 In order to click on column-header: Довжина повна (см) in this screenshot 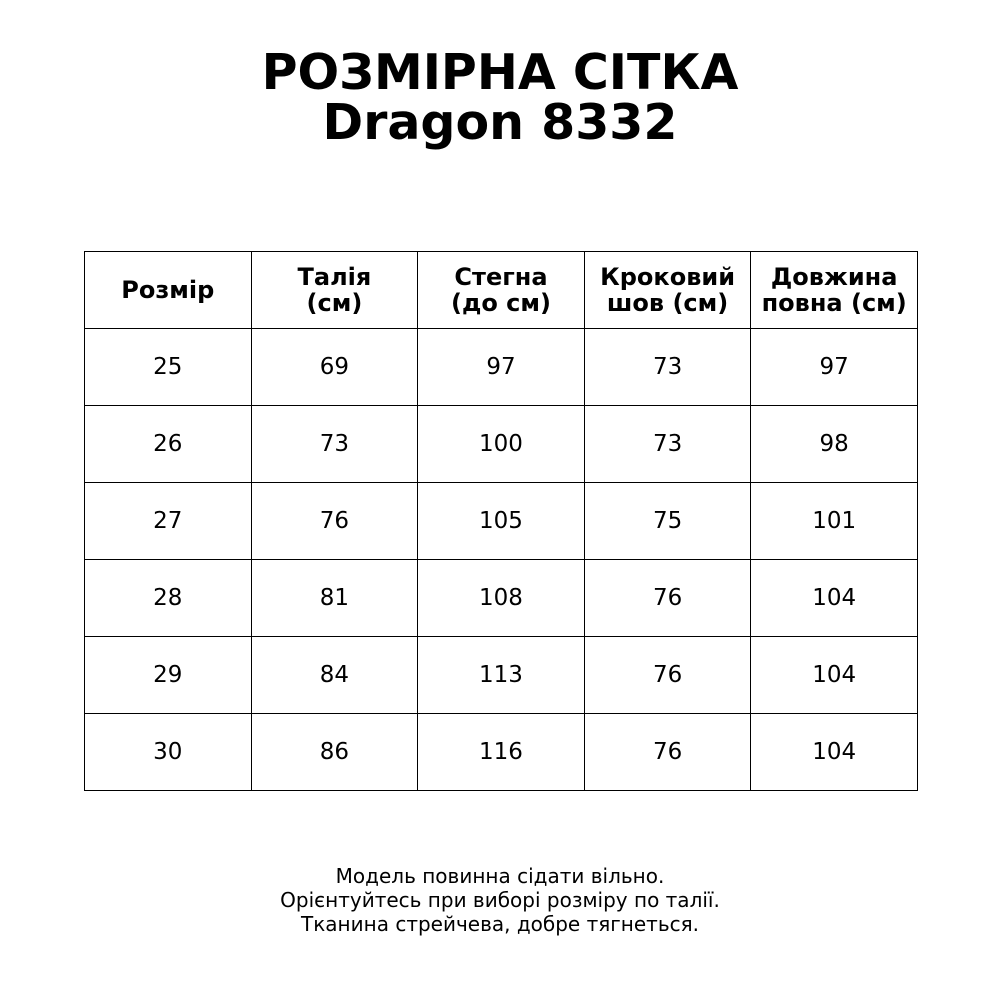, I will do `click(834, 290)`.